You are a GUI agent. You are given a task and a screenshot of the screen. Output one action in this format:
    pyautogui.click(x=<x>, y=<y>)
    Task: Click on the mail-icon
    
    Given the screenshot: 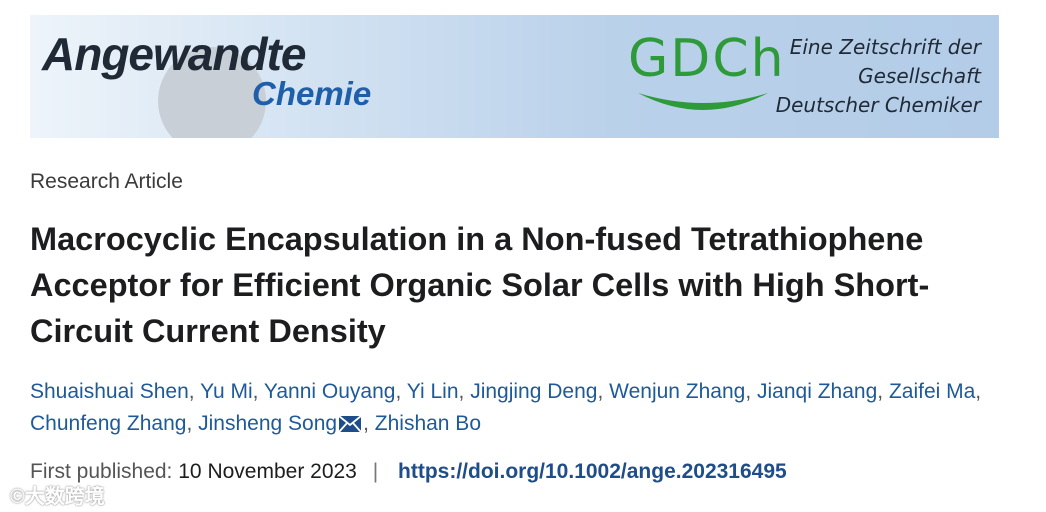 What is the action you would take?
    pyautogui.click(x=350, y=424)
    